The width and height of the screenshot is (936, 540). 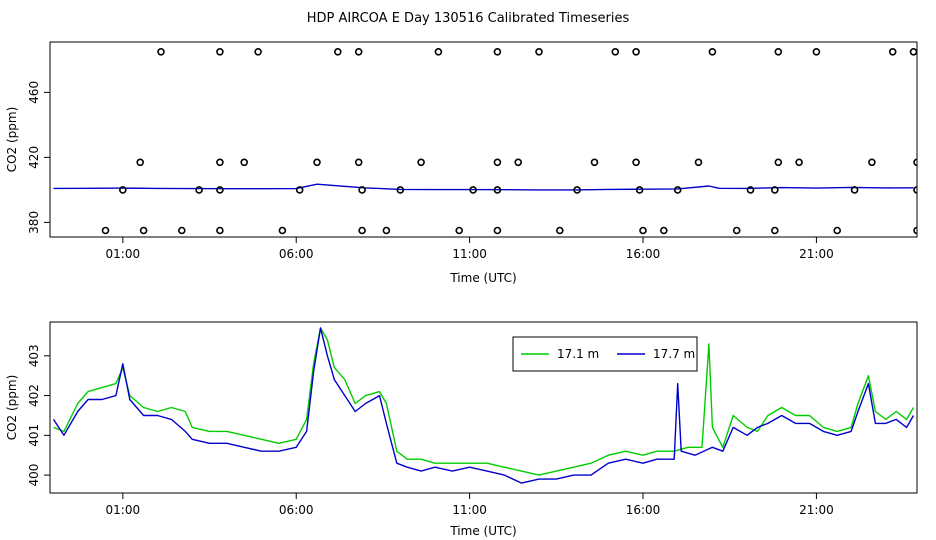 I want to click on y-tick-label: 400, so click(x=34, y=475).